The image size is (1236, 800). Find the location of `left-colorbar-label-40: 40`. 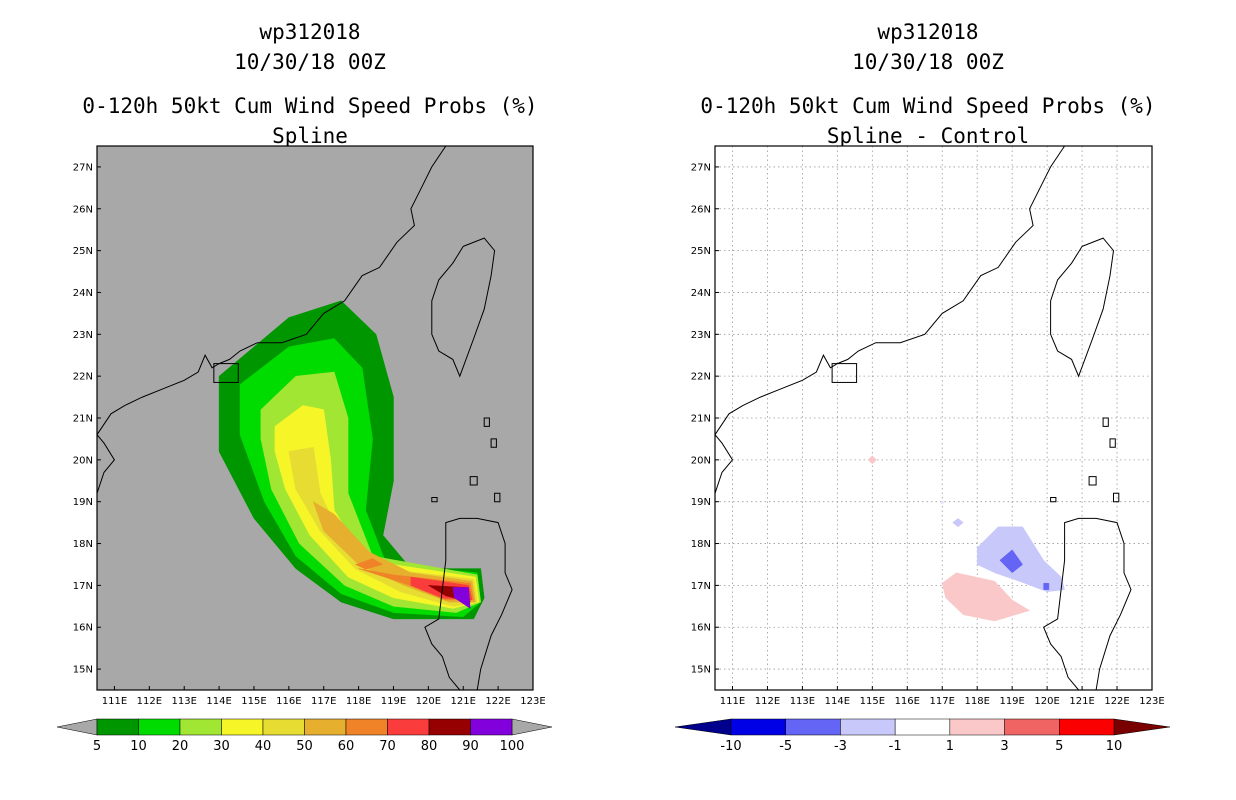

left-colorbar-label-40: 40 is located at coordinates (263, 746).